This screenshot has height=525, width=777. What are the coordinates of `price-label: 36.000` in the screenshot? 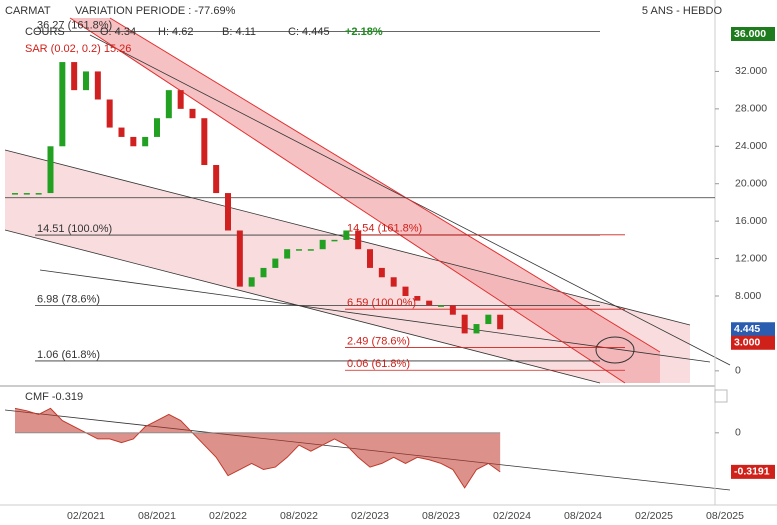 It's located at (750, 34).